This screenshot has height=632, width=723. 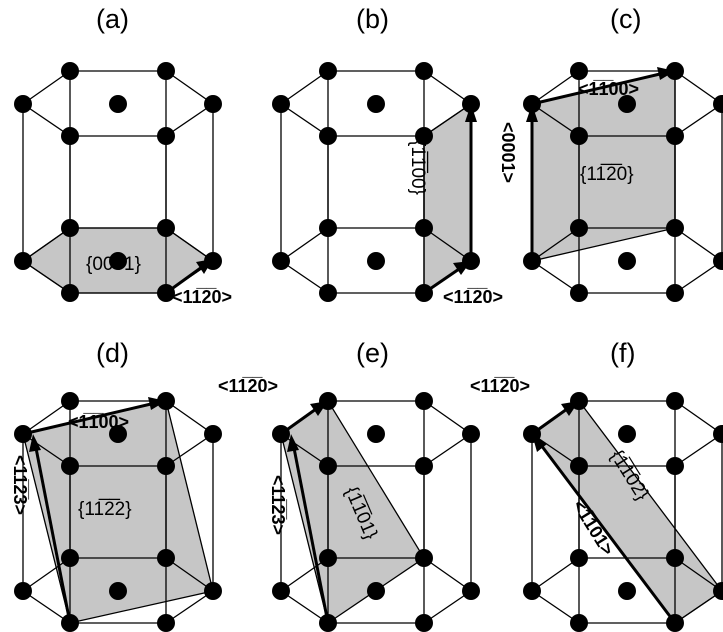 I want to click on direction-label-c1: <1̅1̅00>, so click(x=608, y=89).